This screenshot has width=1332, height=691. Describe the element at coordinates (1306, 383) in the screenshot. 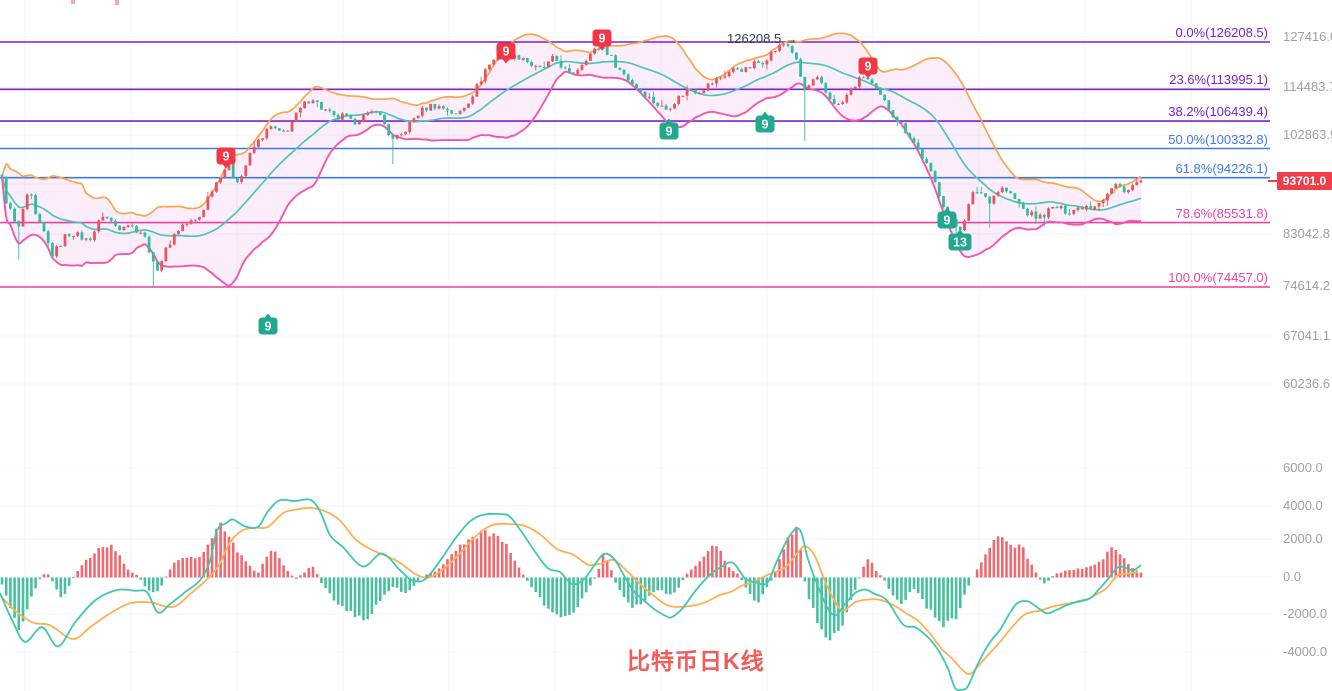

I see `price-axis-label: 60236.6` at that location.